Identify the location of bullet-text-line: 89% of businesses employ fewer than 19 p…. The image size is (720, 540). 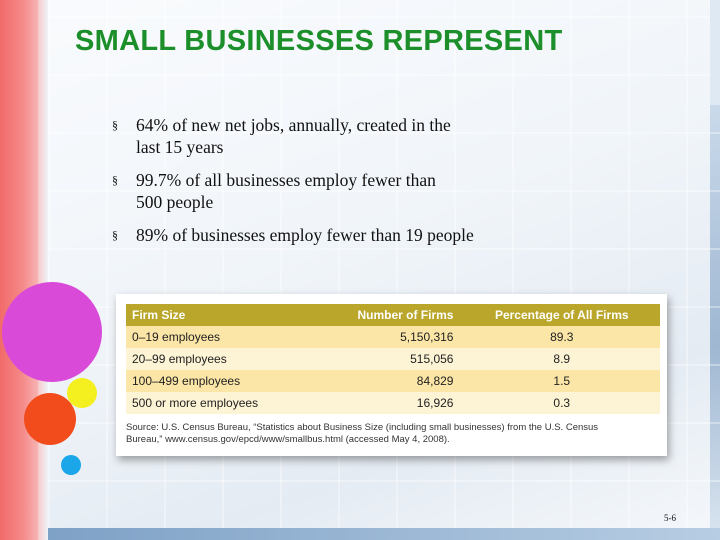
(305, 235).